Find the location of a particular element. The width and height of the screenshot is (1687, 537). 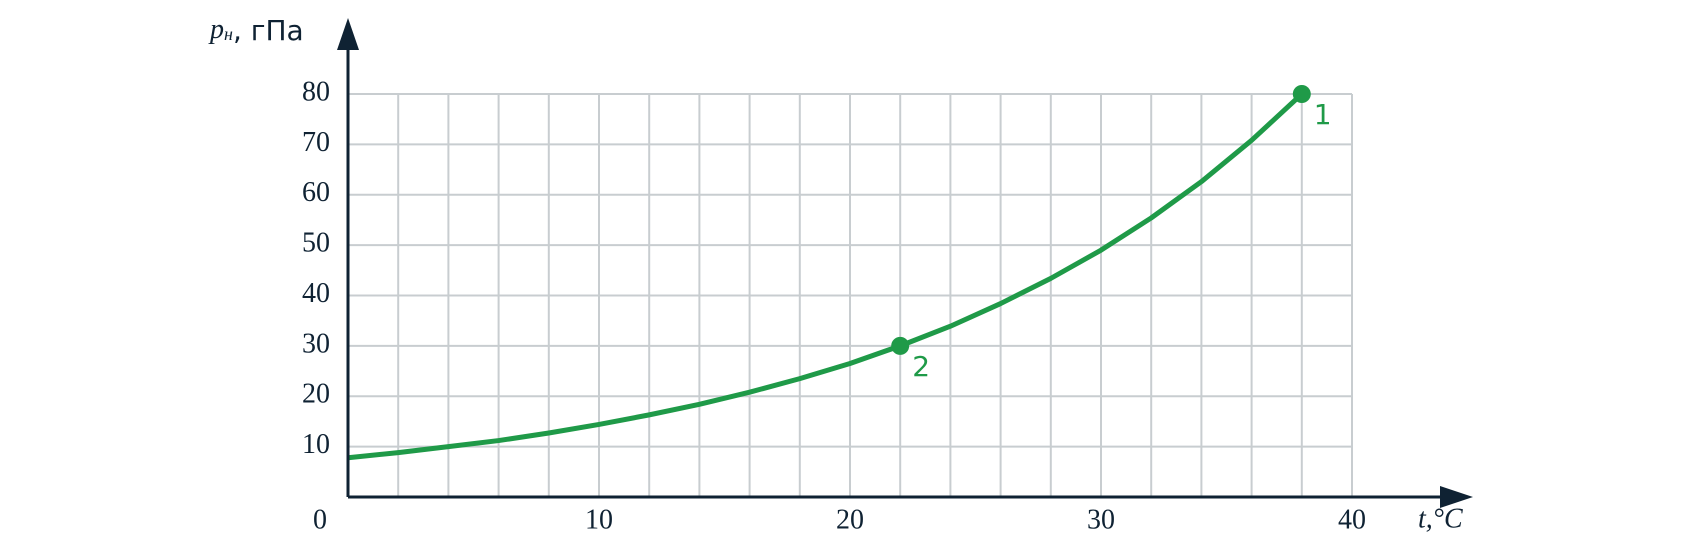

x-tick-label: 40 is located at coordinates (1352, 519).